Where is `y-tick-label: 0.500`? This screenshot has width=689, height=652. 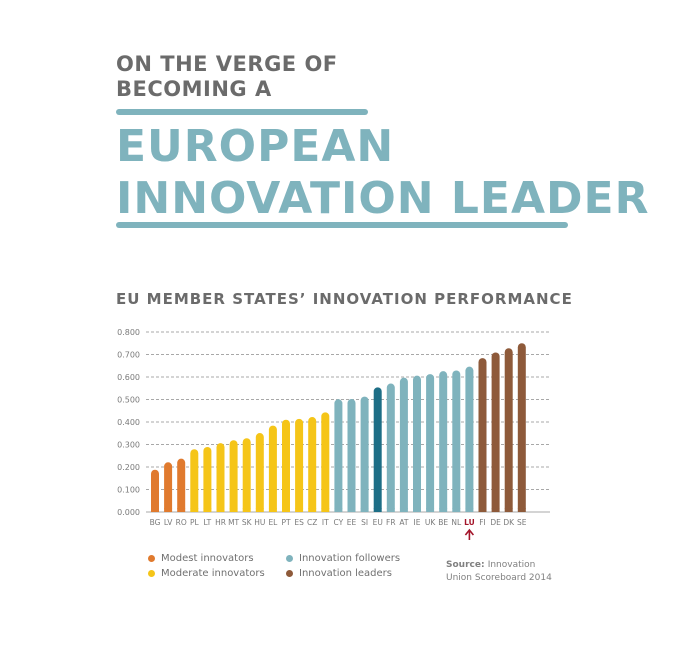 y-tick-label: 0.500 is located at coordinates (128, 400).